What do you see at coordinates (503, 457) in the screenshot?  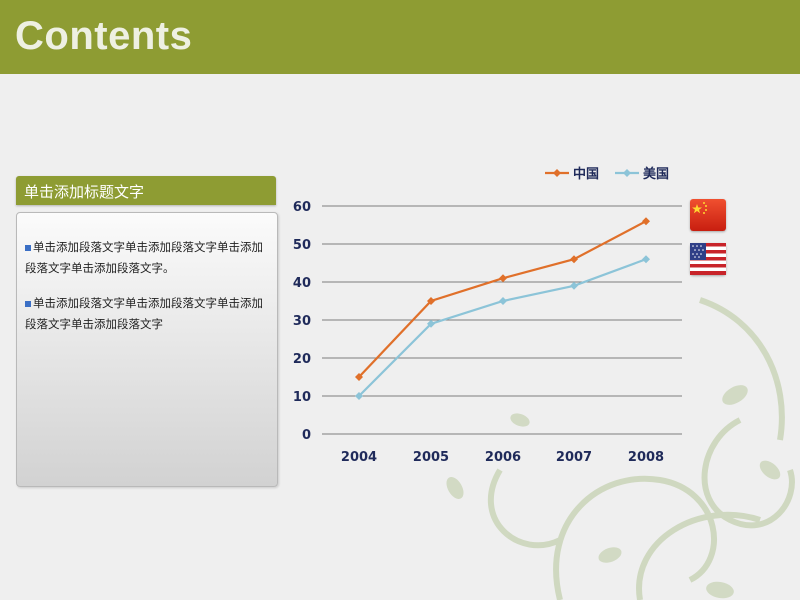 I see `x-tick-label: 2006` at bounding box center [503, 457].